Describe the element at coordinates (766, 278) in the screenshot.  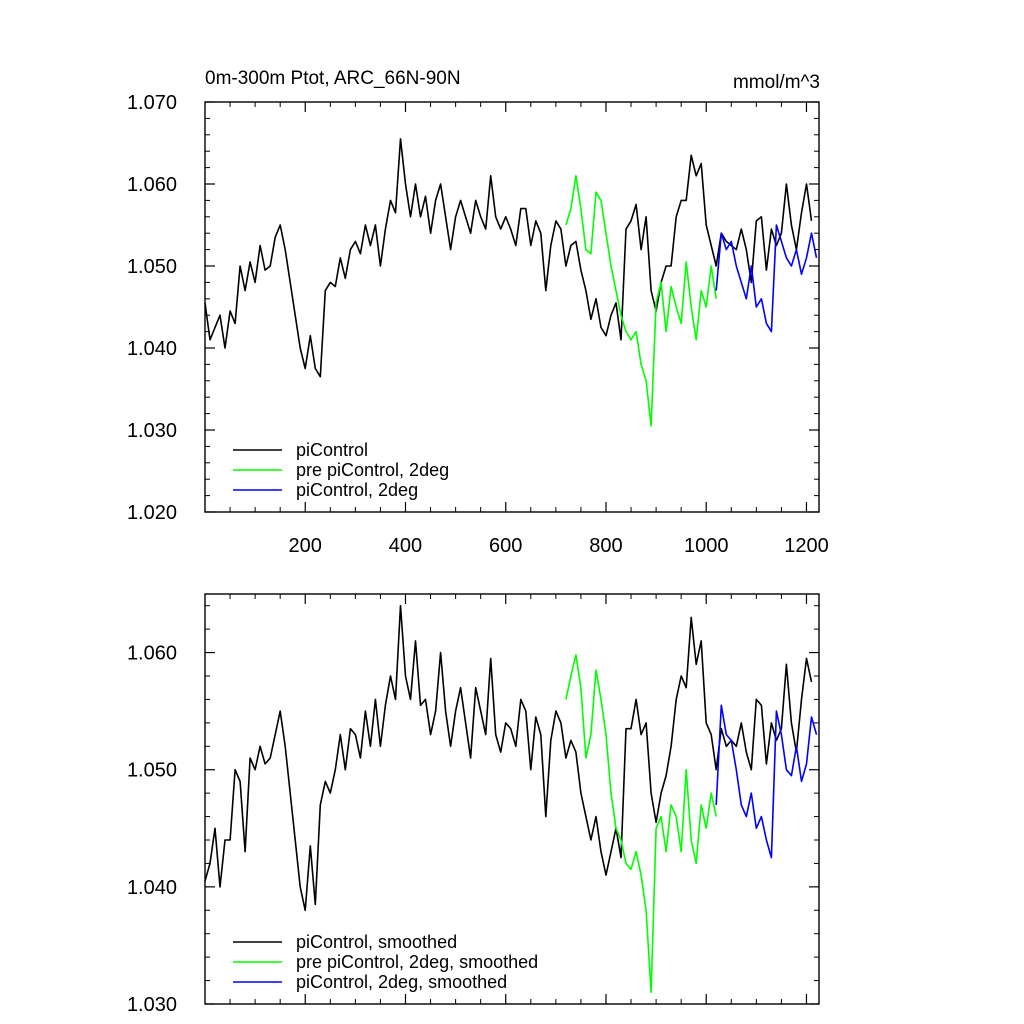
I see `series-line-picontrol-2deg` at that location.